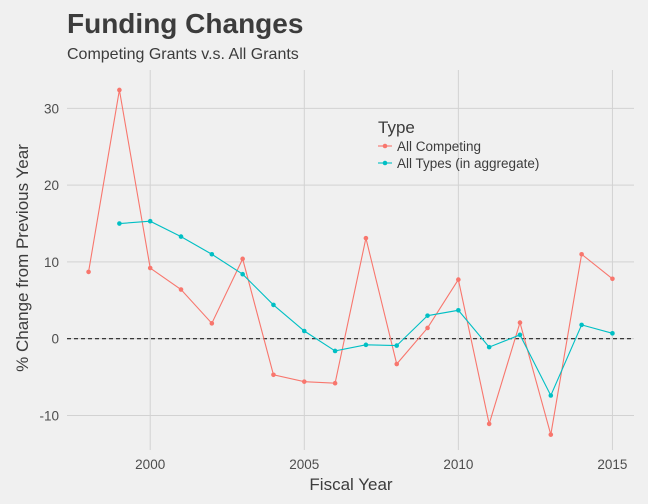 The width and height of the screenshot is (648, 504). Describe the element at coordinates (55, 339) in the screenshot. I see `y-tick-label: 0` at that location.